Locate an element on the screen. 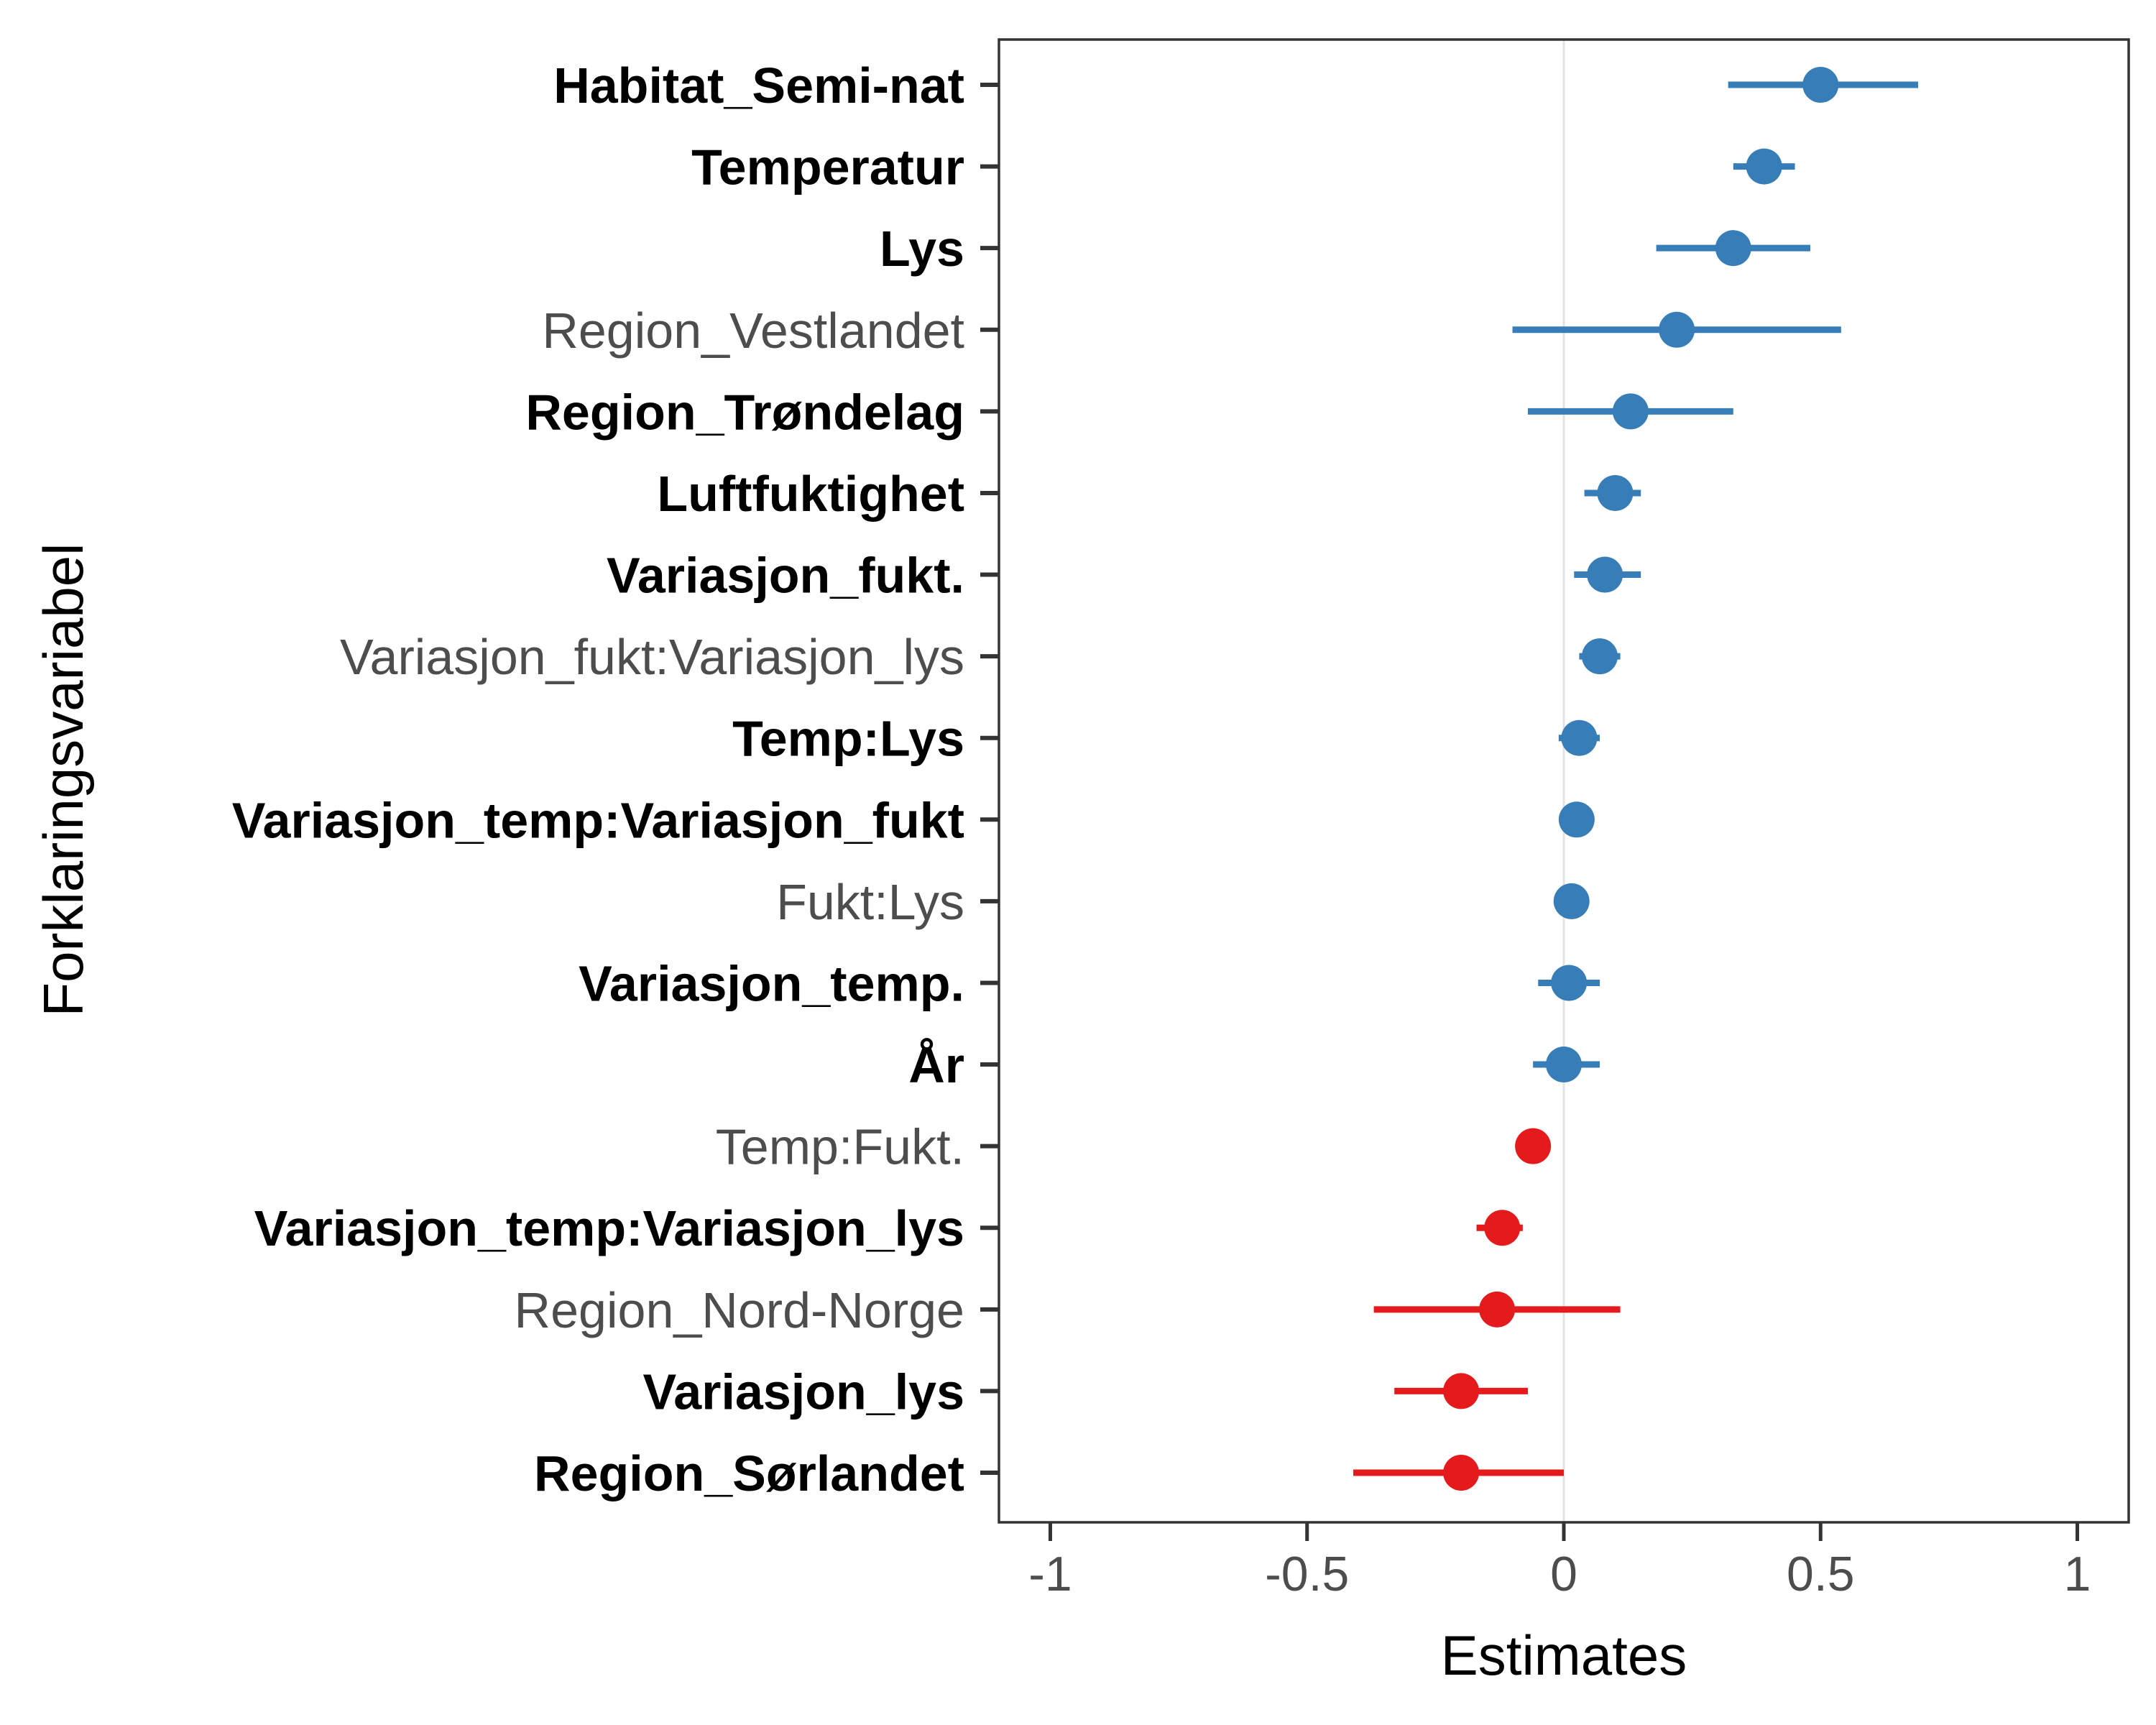  x-tick-label: 1 is located at coordinates (2077, 1574).